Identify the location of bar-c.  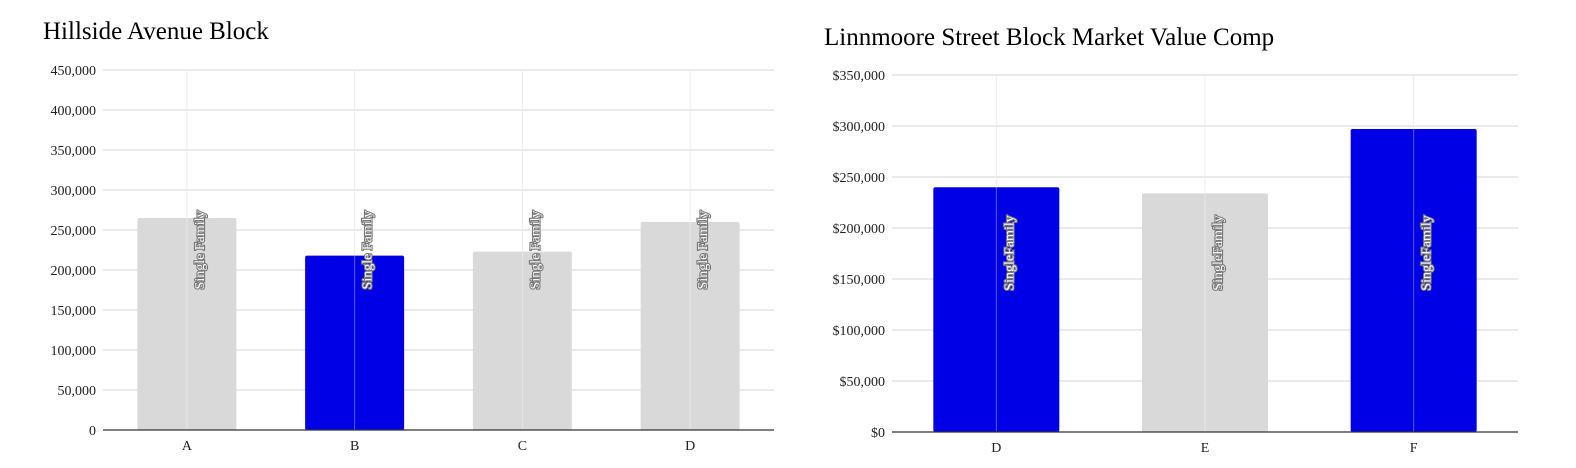
(522, 340).